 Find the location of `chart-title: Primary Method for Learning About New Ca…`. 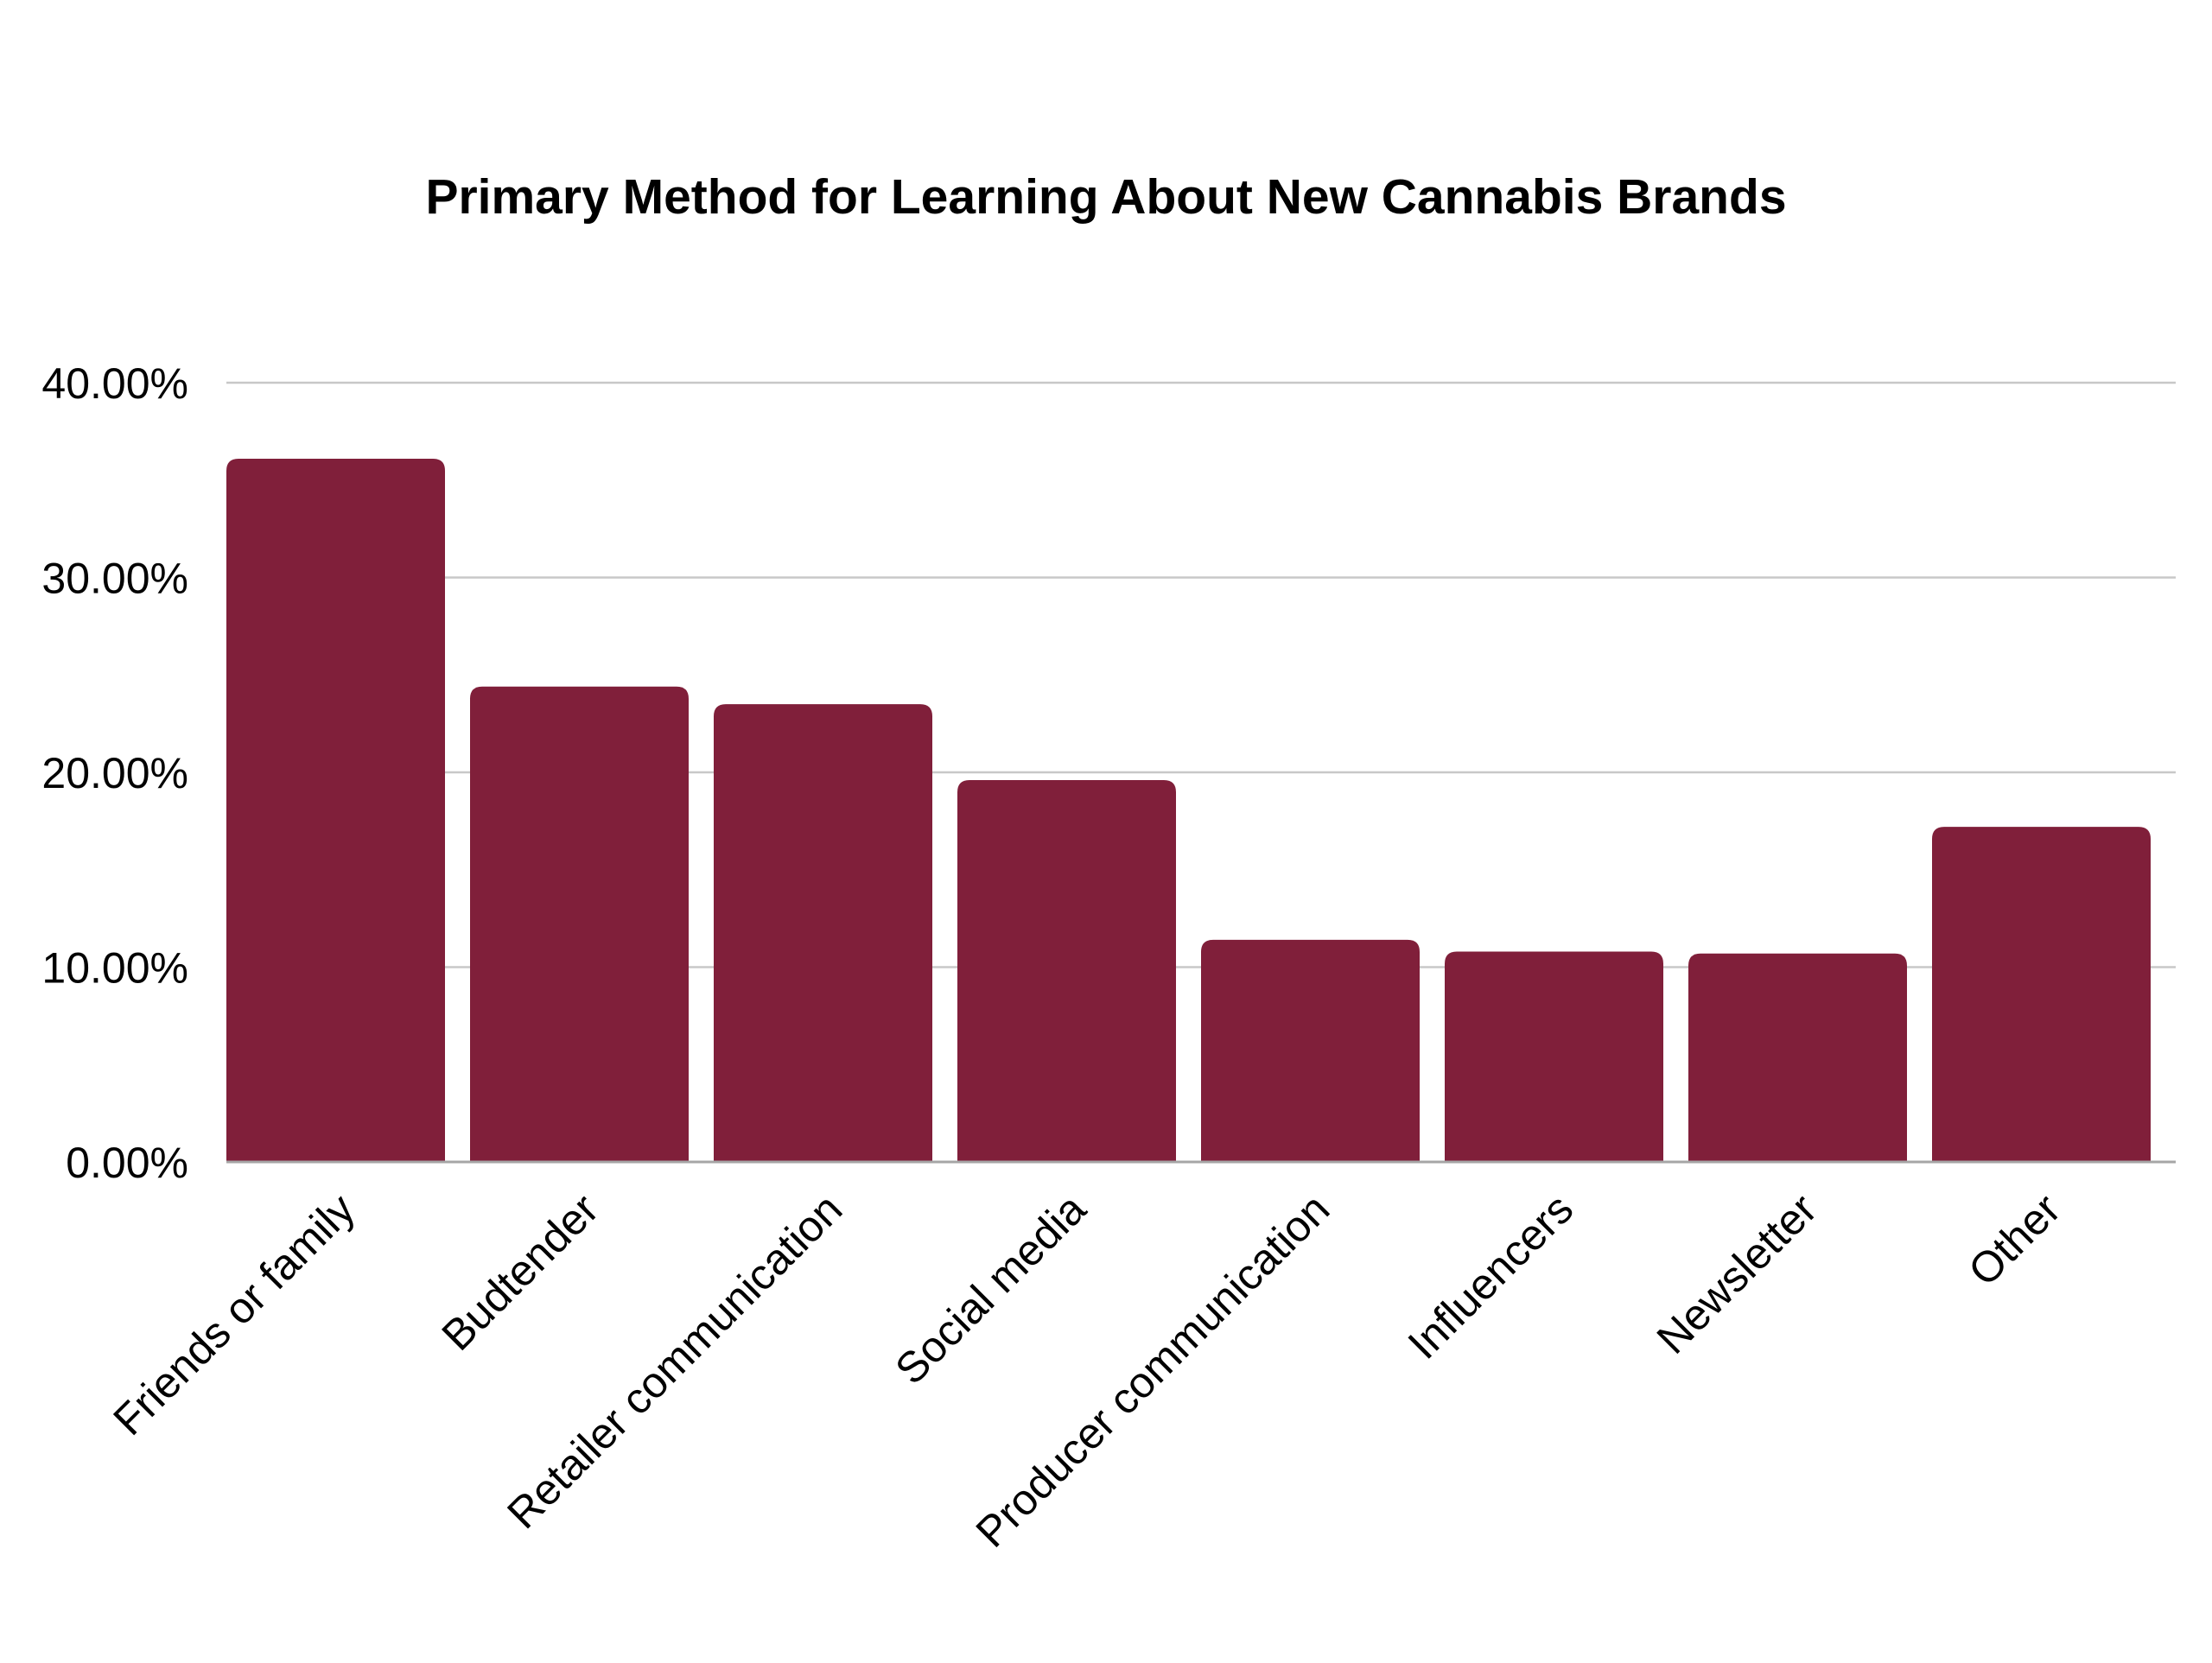

chart-title: Primary Method for Learning About New Ca… is located at coordinates (1105, 197).